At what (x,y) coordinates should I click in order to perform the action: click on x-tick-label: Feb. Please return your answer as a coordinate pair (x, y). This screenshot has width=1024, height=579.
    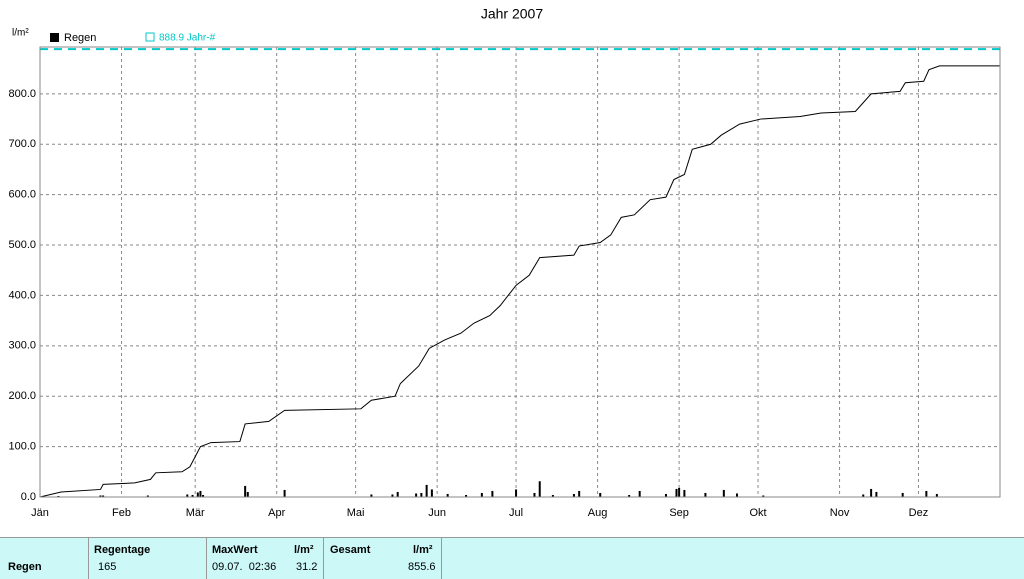
    Looking at the image, I should click on (121, 513).